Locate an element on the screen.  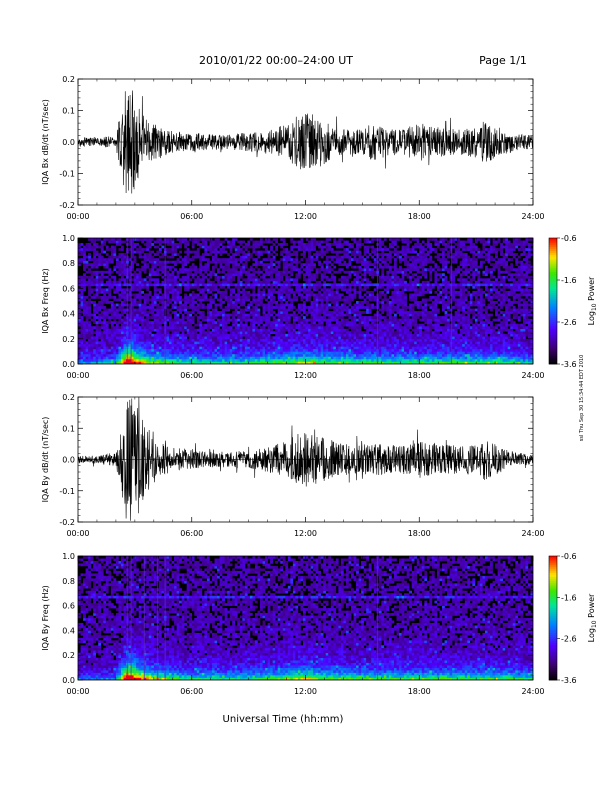
page-title: 2010/01/22 00:00–24:00 UT is located at coordinates (276, 60).